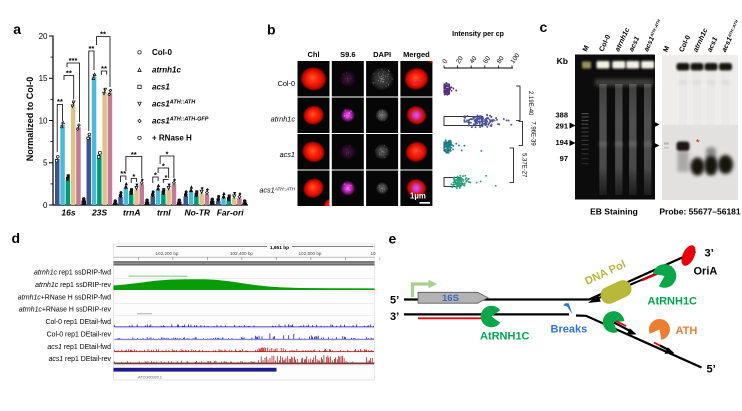 This screenshot has height=411, width=742. What do you see at coordinates (79, 322) in the screenshot?
I see `svg-text: Col-0 rep1 DEtail-fwd` at bounding box center [79, 322].